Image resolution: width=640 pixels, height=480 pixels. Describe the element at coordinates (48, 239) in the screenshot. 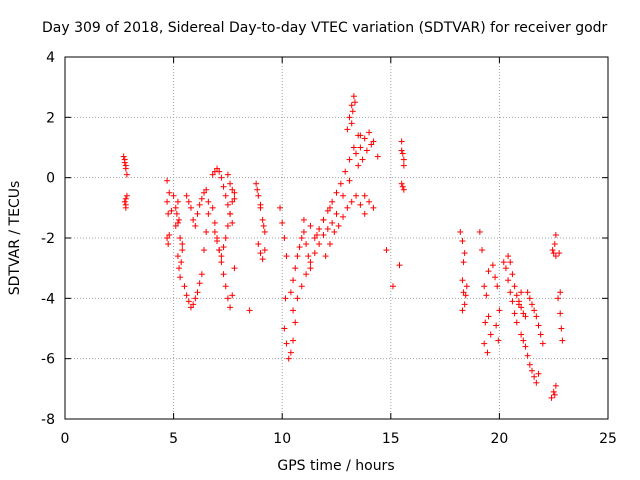

I see `y-tick-label: -2` at that location.